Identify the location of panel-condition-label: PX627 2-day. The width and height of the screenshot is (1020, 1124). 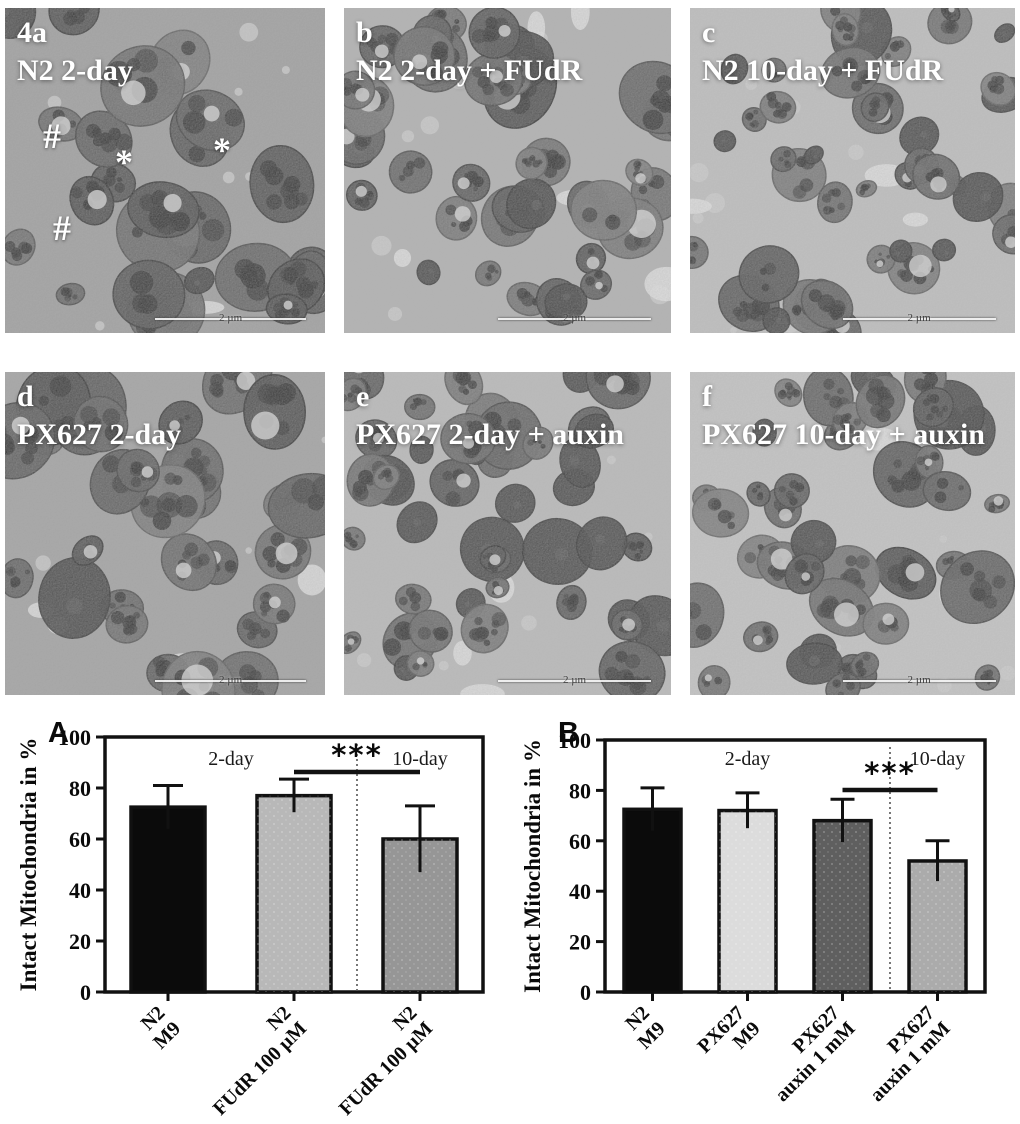
(99, 435).